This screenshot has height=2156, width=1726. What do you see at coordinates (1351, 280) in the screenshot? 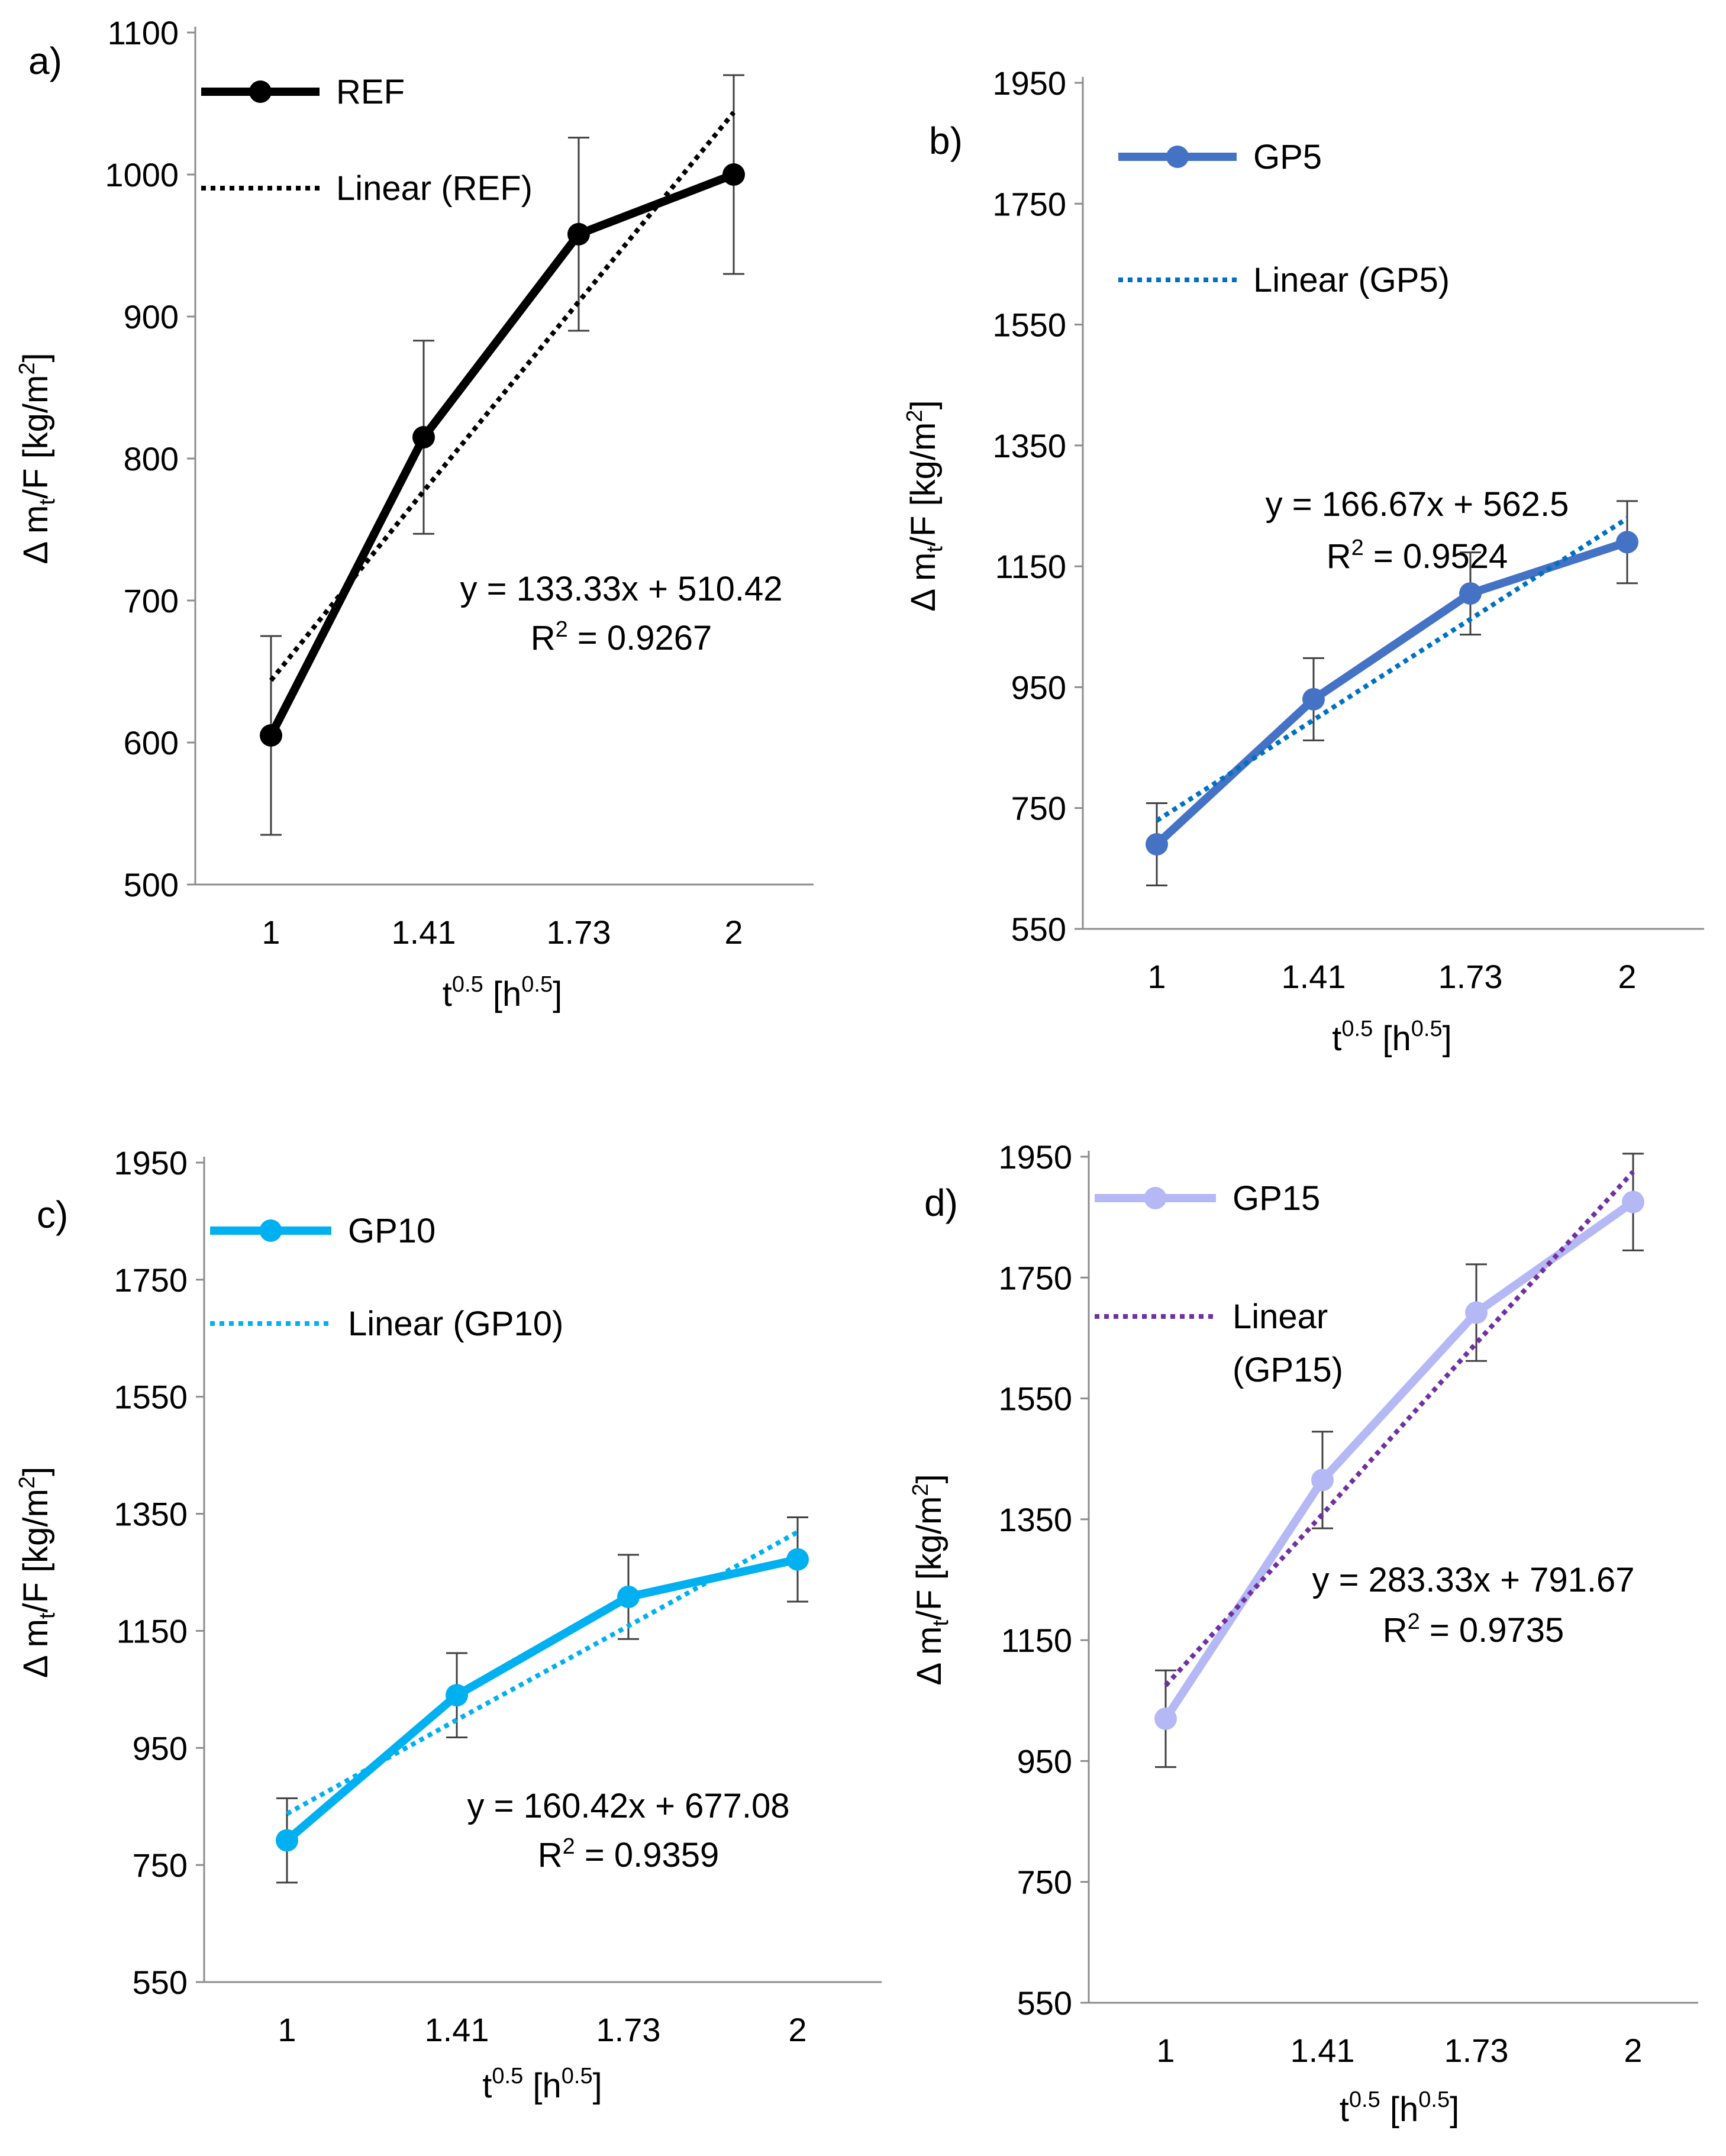
I see `legend-trendline-label: Linear (GP5)` at bounding box center [1351, 280].